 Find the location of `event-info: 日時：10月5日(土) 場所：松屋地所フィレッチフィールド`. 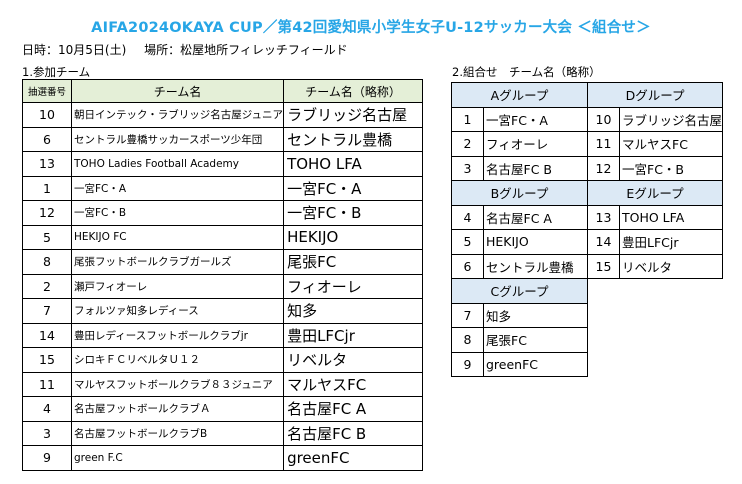

event-info: 日時：10月5日(土) 場所：松屋地所フィレッチフィールド is located at coordinates (192, 49).